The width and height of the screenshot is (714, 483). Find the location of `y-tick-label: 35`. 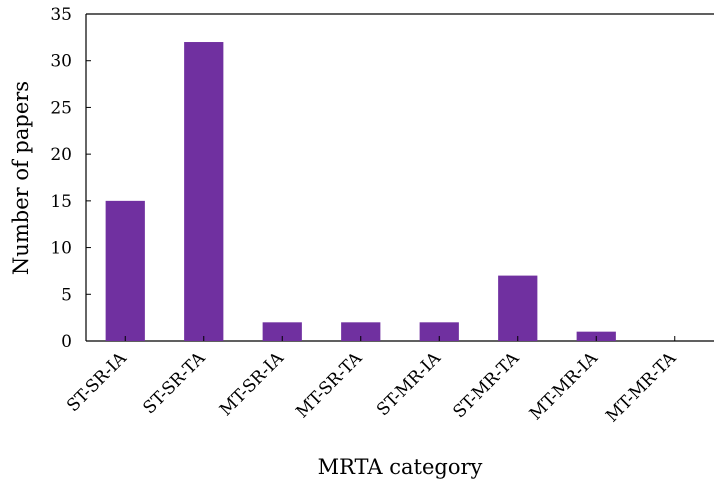

y-tick-label: 35 is located at coordinates (61, 15).